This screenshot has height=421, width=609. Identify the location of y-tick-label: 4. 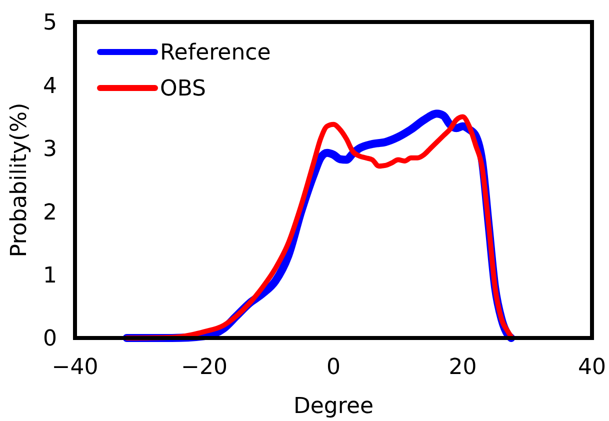
(50, 86).